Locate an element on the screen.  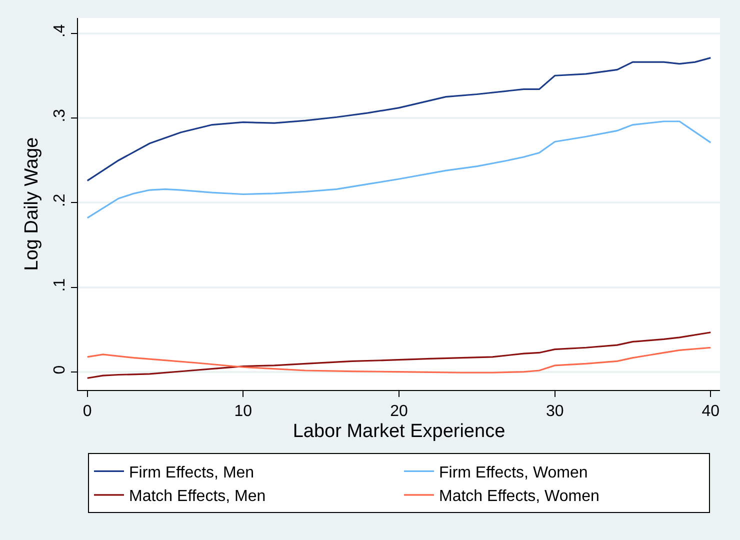
x-tick-label: 10 is located at coordinates (243, 411).